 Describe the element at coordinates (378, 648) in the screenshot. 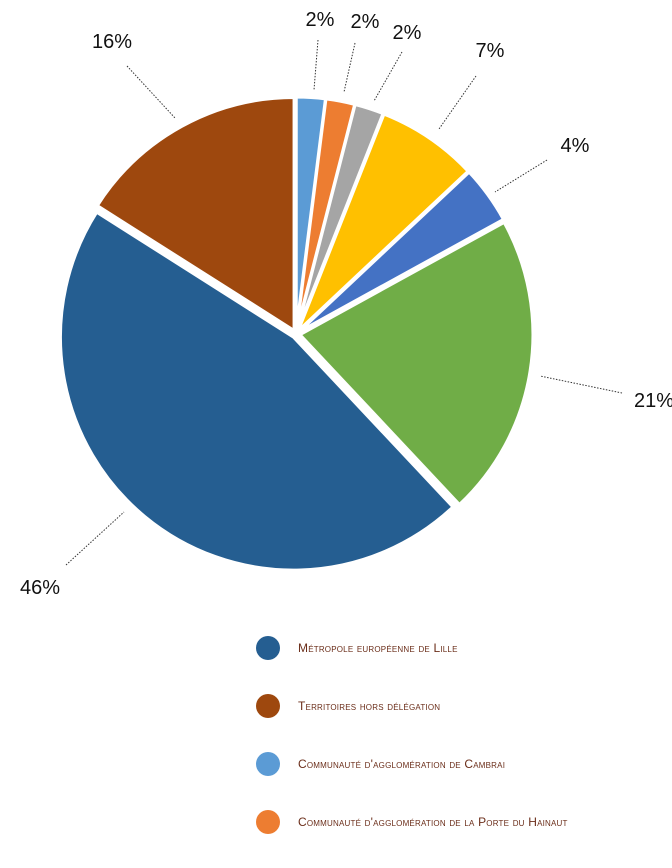

I see `legend-label: Métropole européenne de Lille` at that location.